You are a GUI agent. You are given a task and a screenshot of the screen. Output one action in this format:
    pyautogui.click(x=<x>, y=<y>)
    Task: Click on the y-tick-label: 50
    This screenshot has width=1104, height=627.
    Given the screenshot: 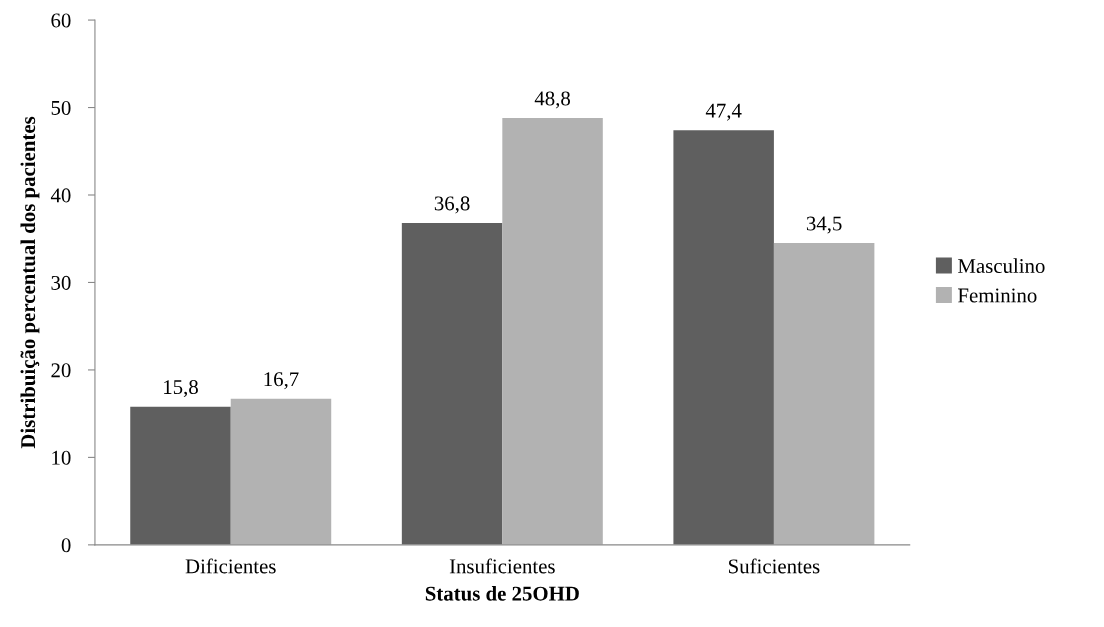 What is the action you would take?
    pyautogui.click(x=61, y=107)
    